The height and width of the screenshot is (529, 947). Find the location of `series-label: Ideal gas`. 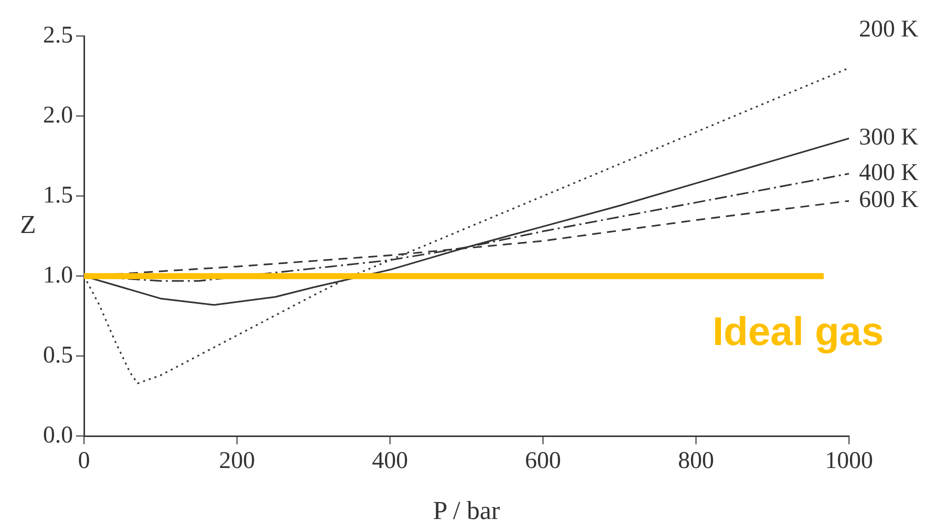

series-label: Ideal gas is located at coordinates (798, 332).